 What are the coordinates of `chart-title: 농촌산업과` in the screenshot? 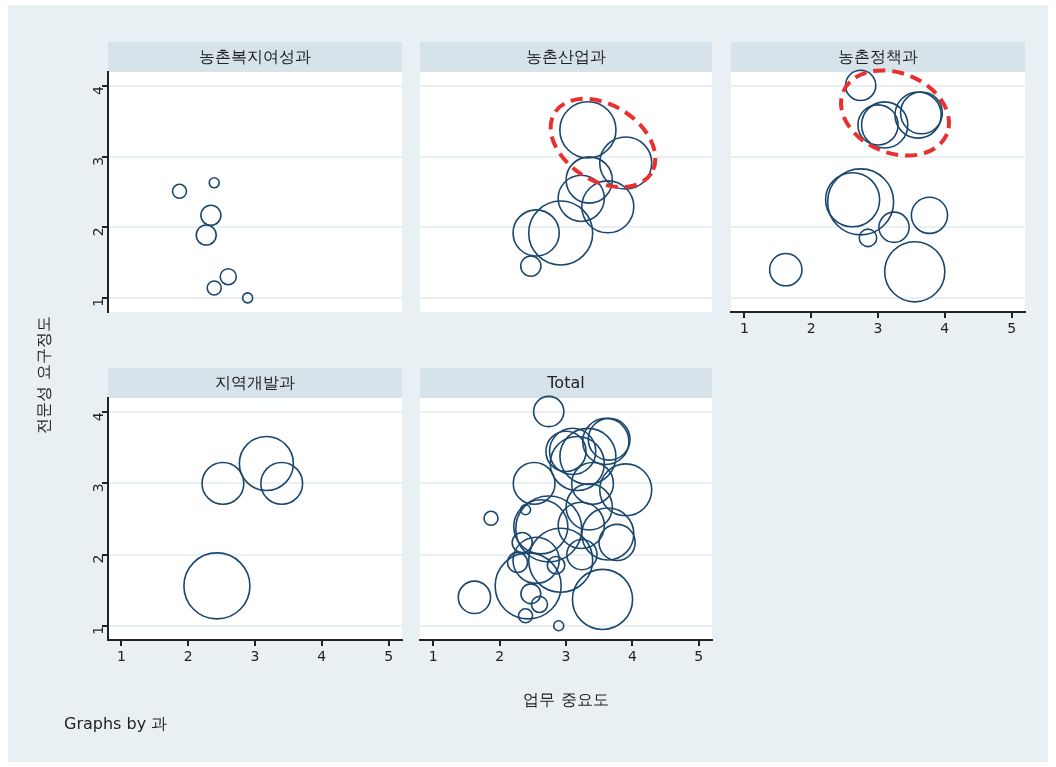 It's located at (566, 57).